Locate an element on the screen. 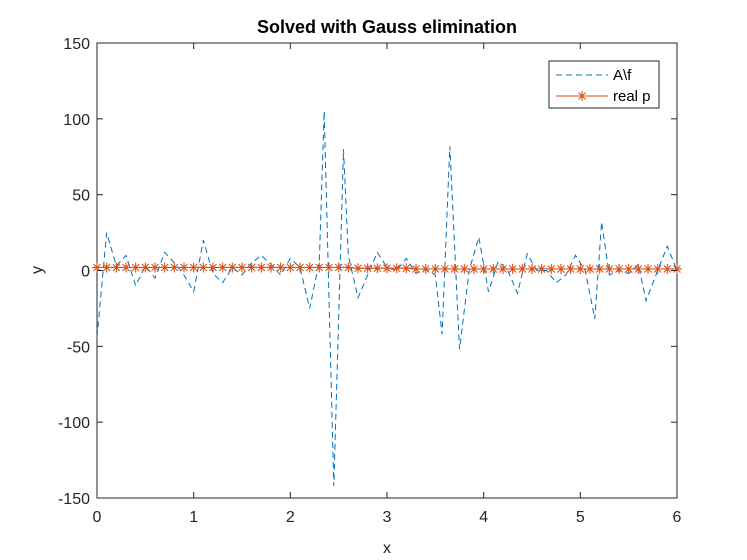 The image size is (747, 560). y-tick-label: 150 is located at coordinates (76, 44).